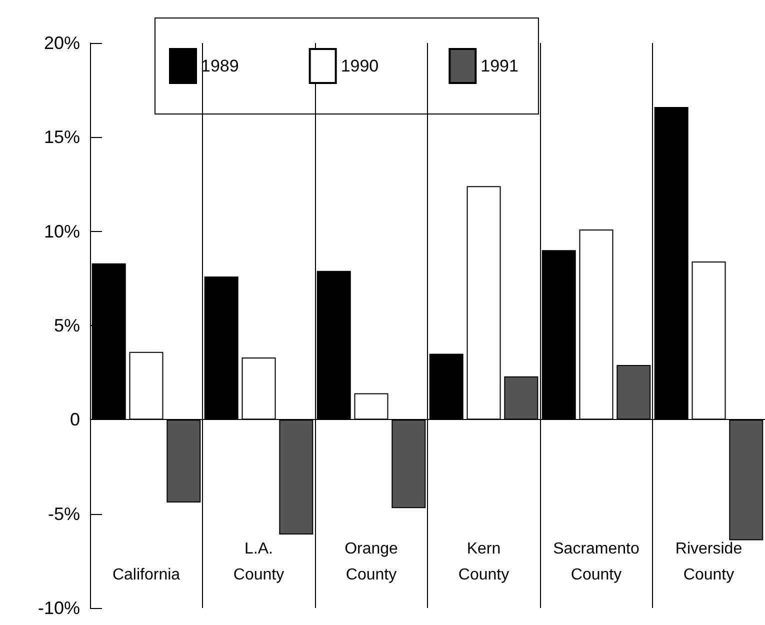 This screenshot has height=625, width=765. What do you see at coordinates (62, 231) in the screenshot?
I see `y-tick-label: 10%` at bounding box center [62, 231].